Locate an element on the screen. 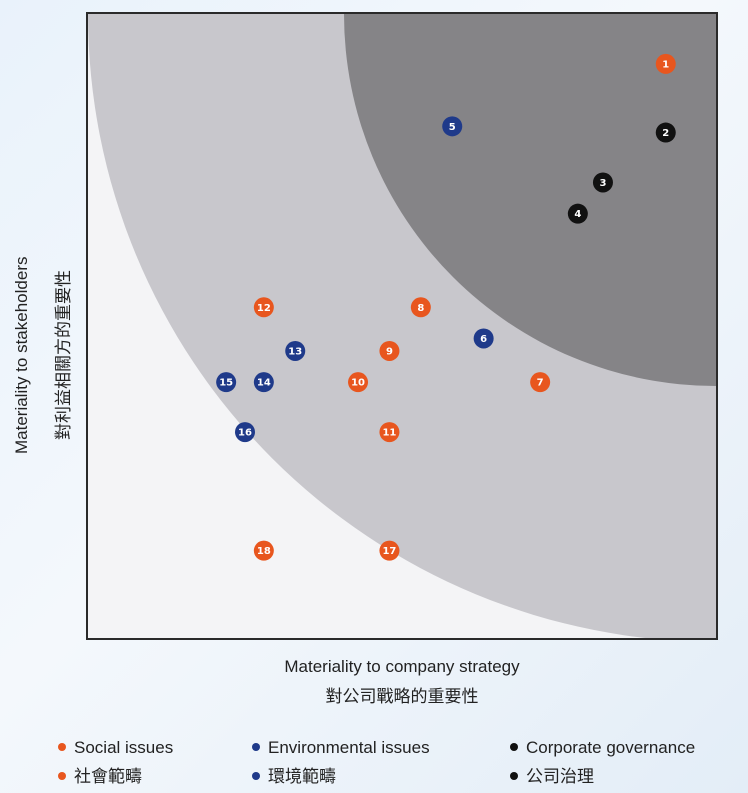 The width and height of the screenshot is (748, 793). data-point-17: 17 is located at coordinates (389, 550).